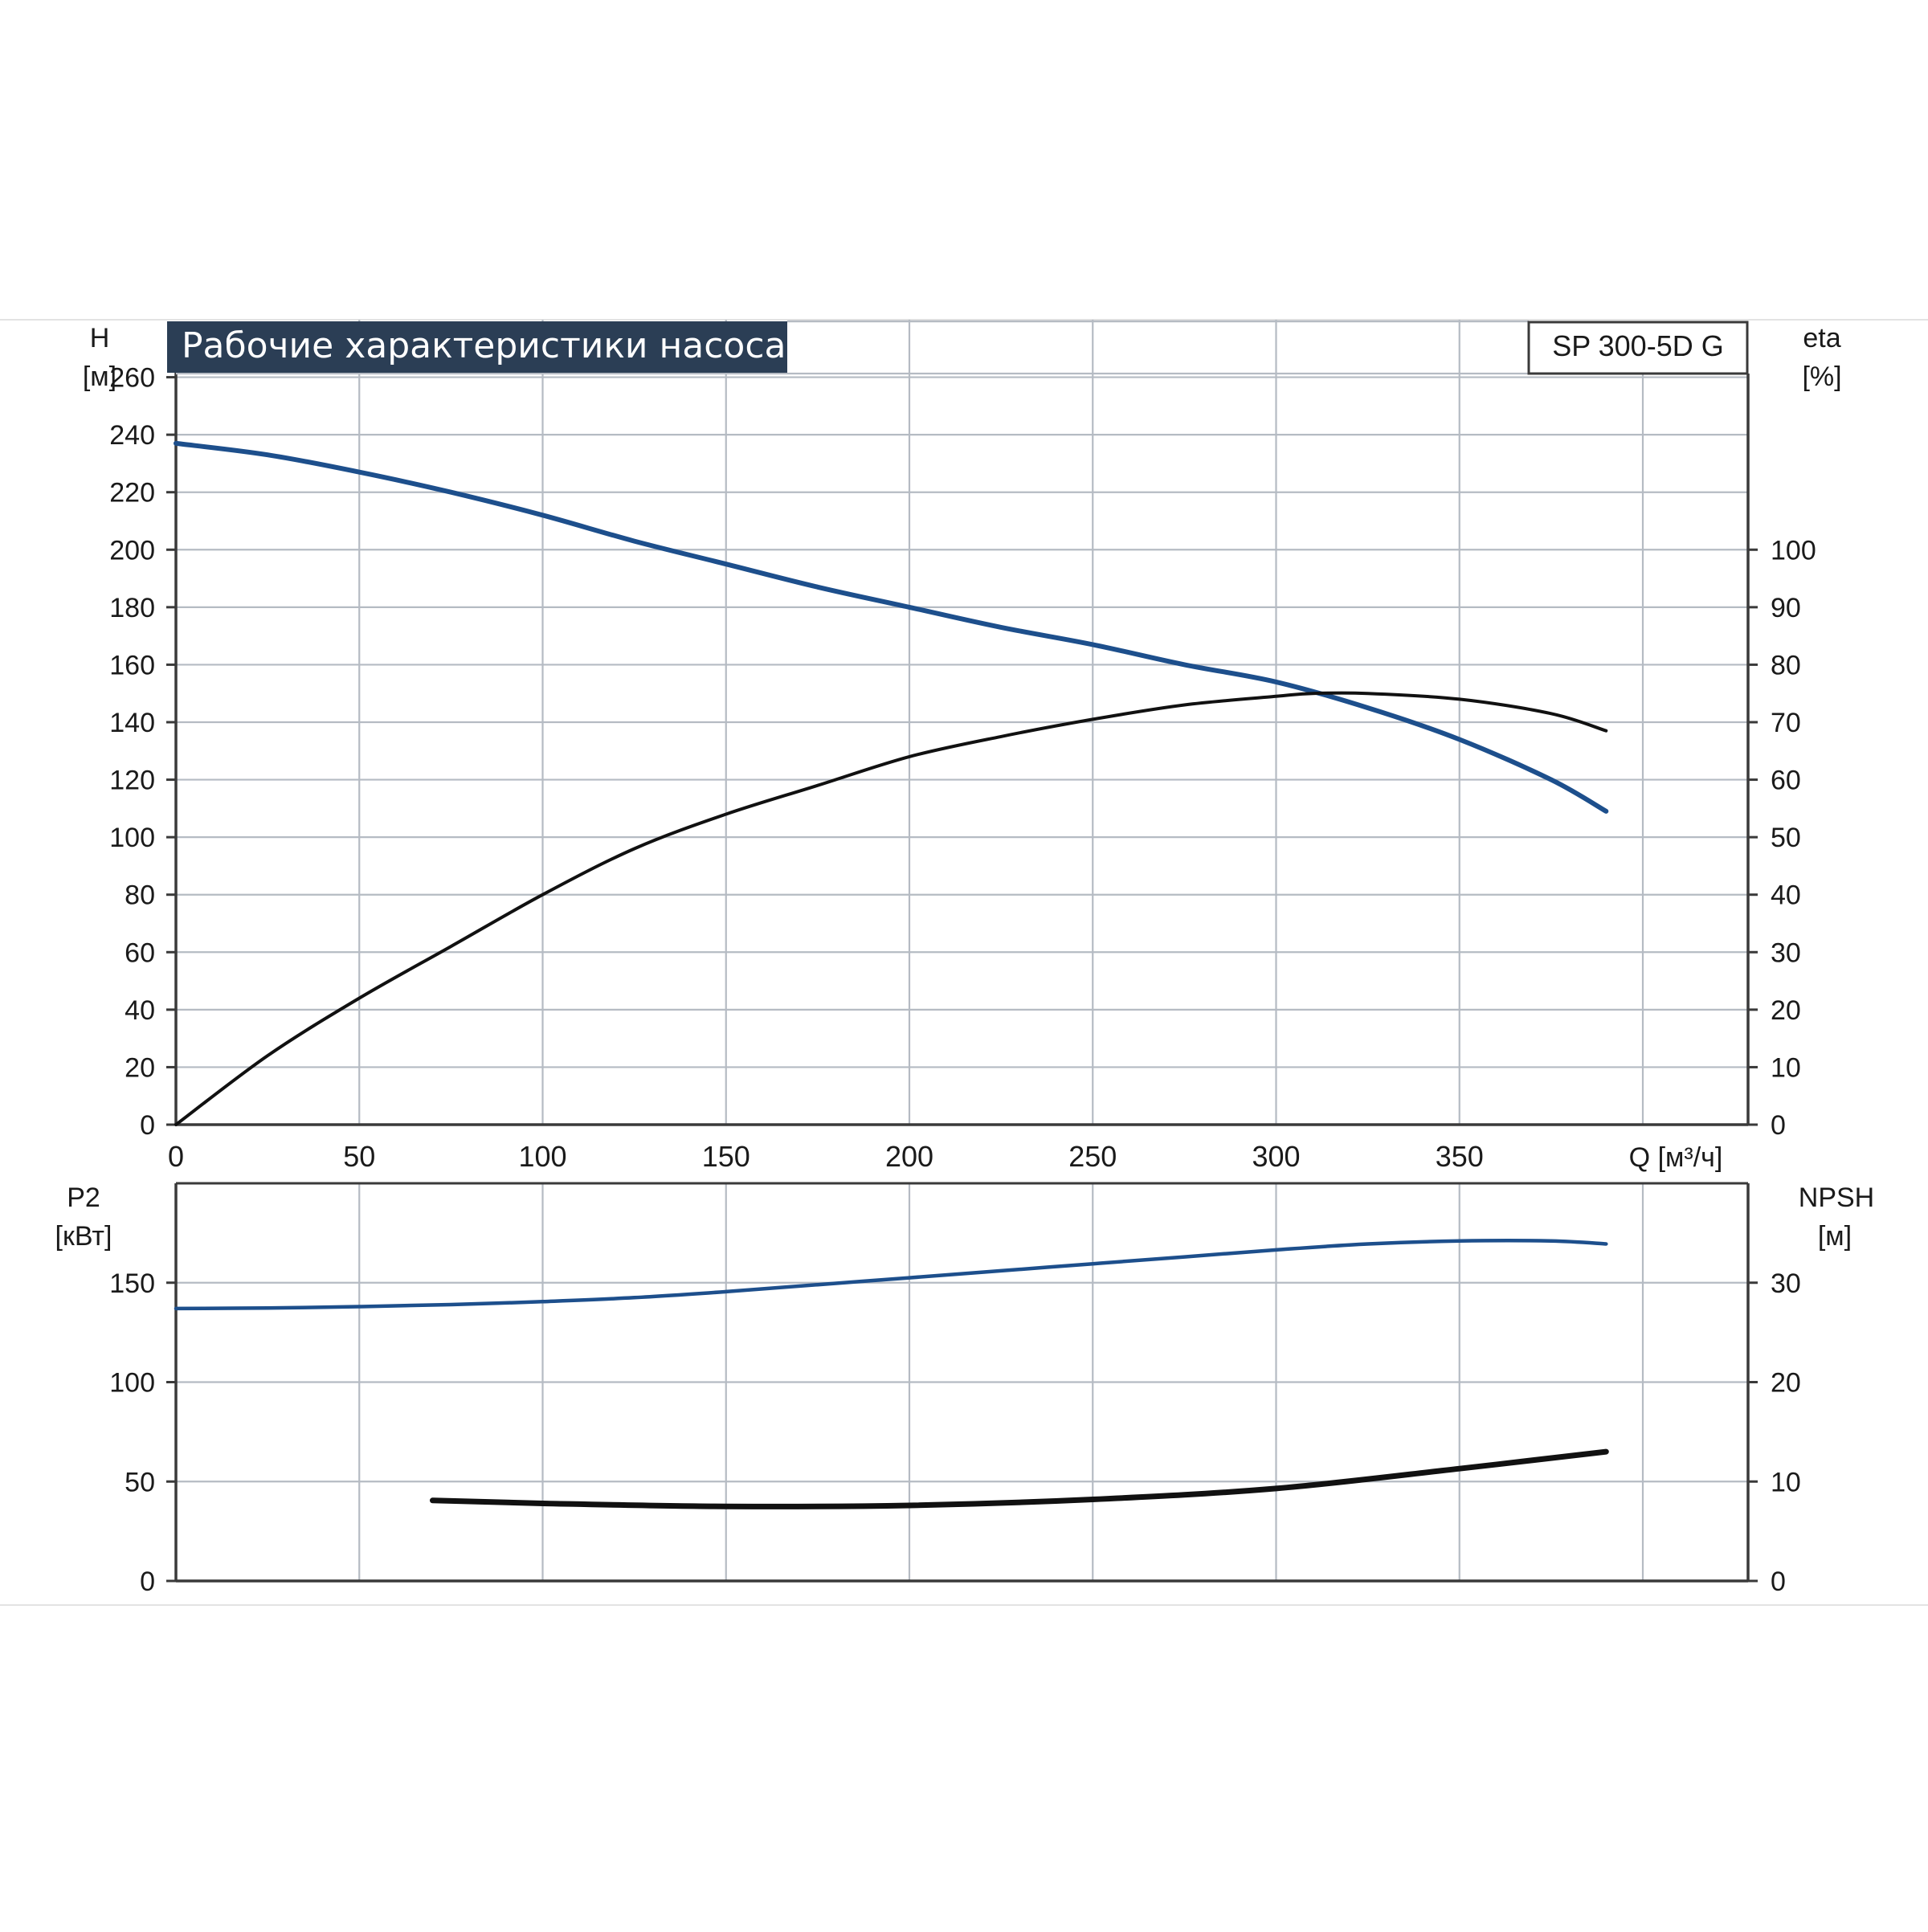 The image size is (1928, 1932). I want to click on head-efficiency-right-tick-label: 30, so click(1786, 953).